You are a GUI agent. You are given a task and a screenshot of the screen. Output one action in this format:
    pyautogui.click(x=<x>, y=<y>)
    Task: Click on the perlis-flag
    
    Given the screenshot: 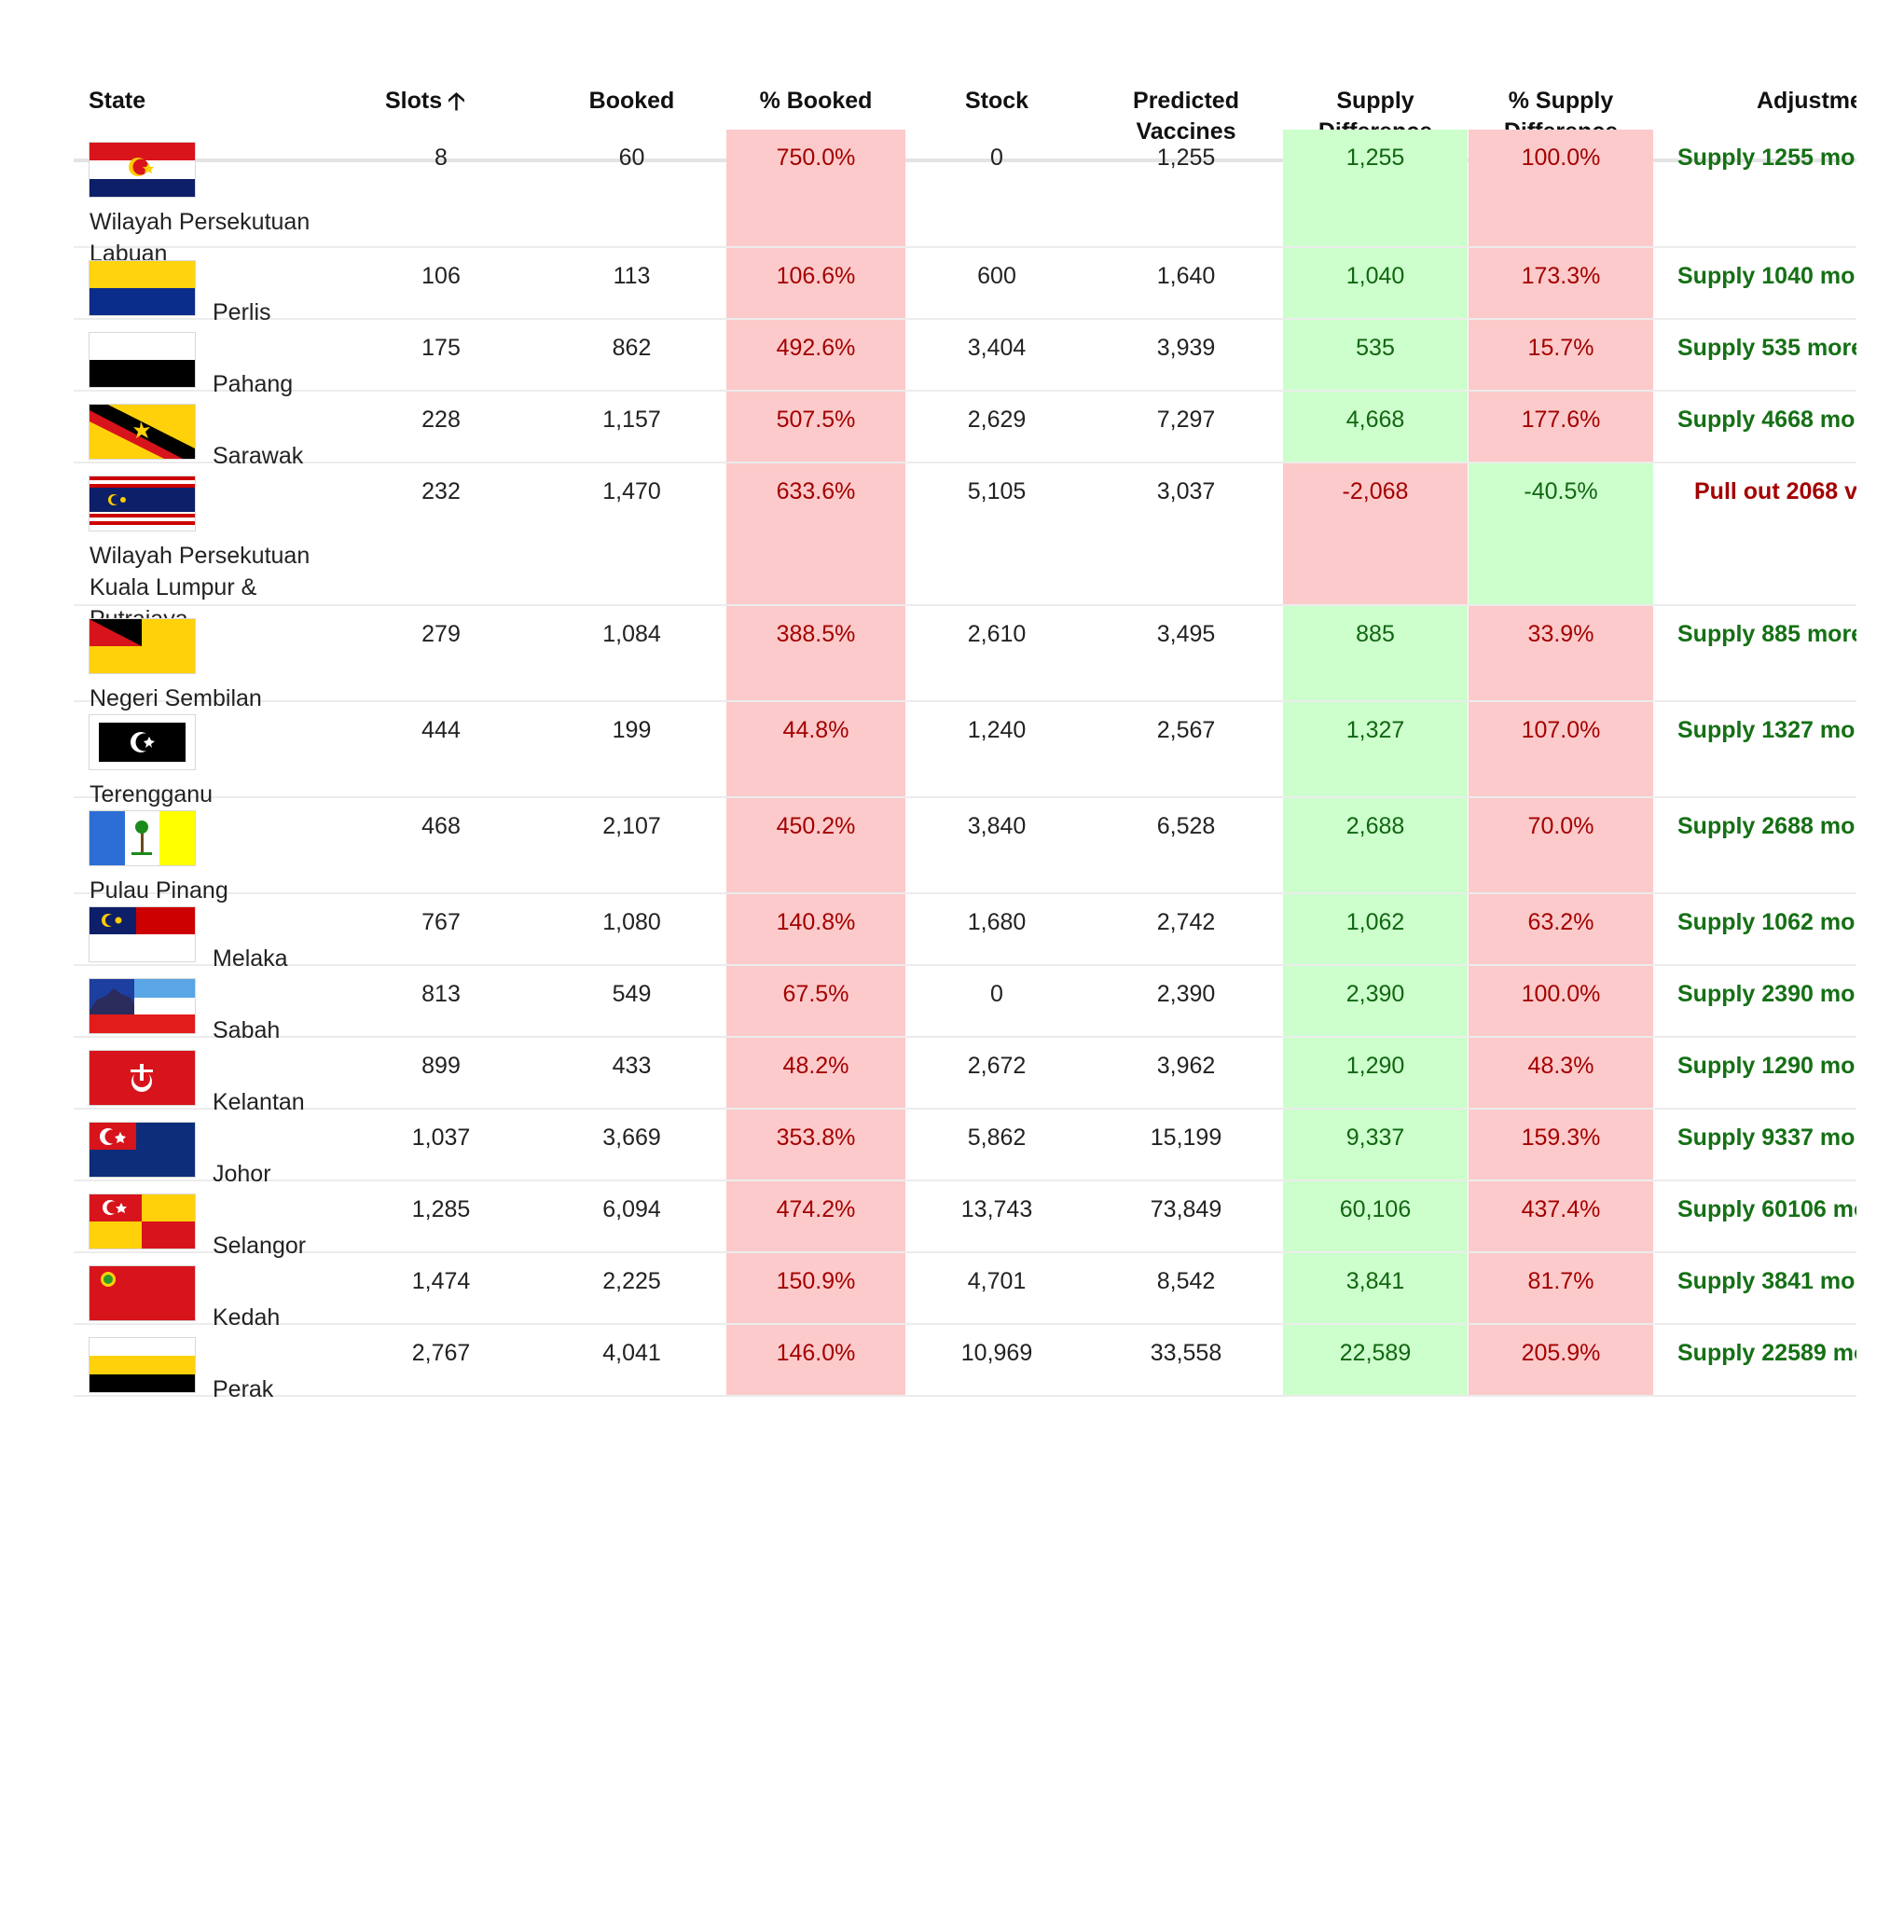 What is the action you would take?
    pyautogui.click(x=142, y=288)
    